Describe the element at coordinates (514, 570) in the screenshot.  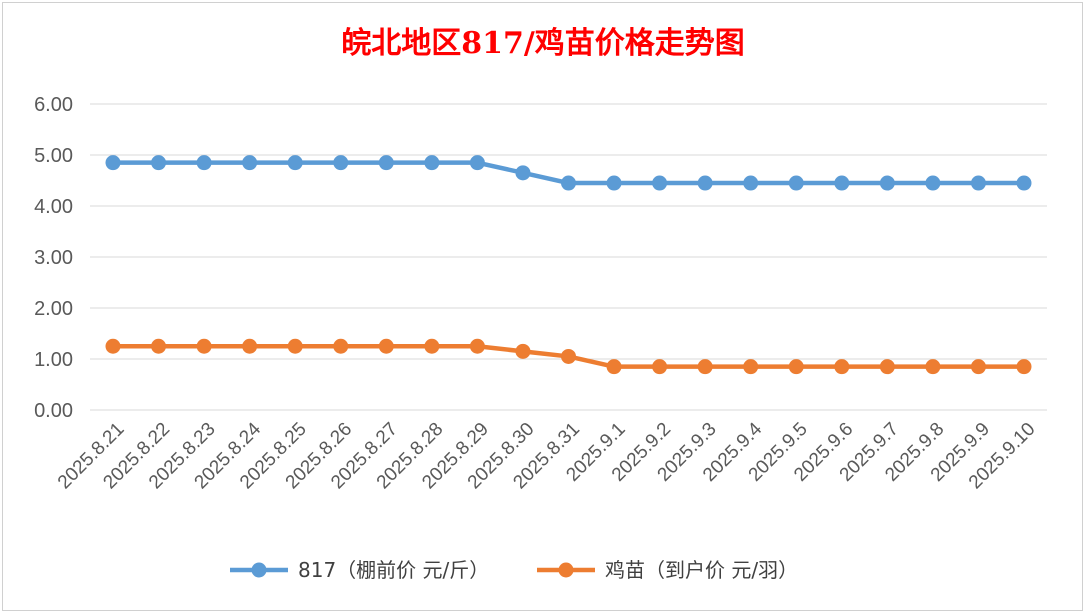
I see `legend: 817（棚前价 元/斤） 鸡苗（到户价 元/羽）` at that location.